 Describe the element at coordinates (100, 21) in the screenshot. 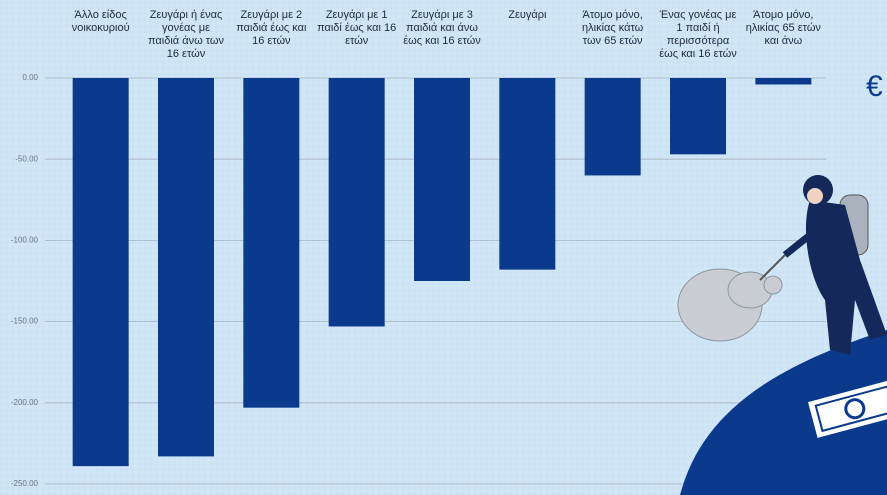

I see `x-tick-label: Άλλο είδος νοικοκυριού` at that location.